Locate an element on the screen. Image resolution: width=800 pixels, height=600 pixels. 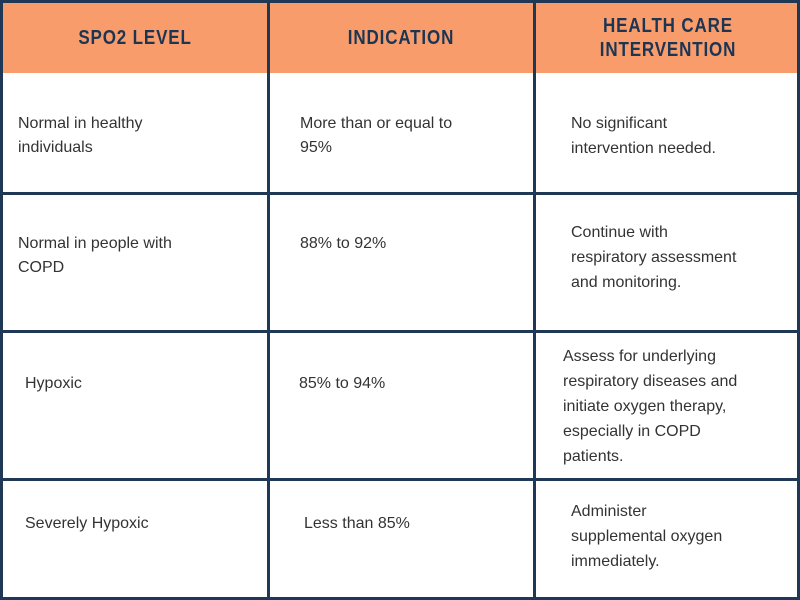
cell-text: and monitoring. is located at coordinates (626, 282).